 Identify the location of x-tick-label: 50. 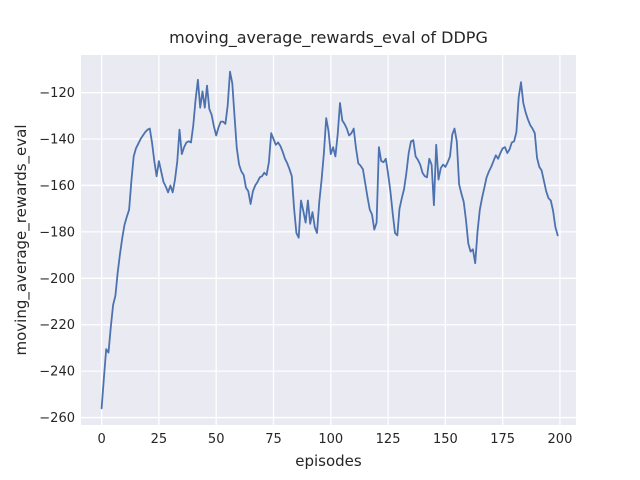
(216, 439).